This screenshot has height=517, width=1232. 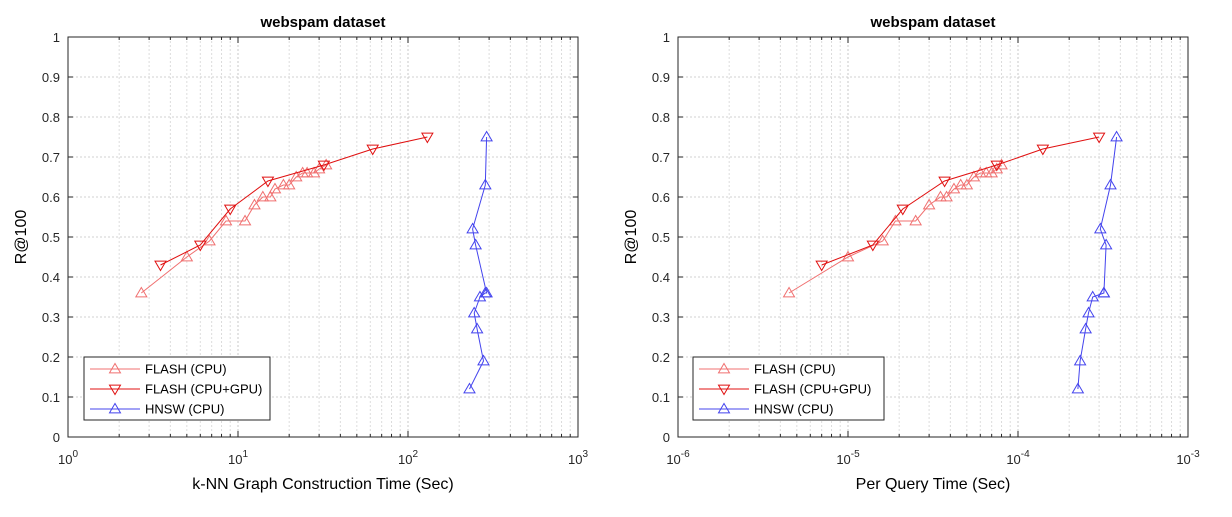 I want to click on x-tick-label: 10⁻⁵, so click(x=848, y=458).